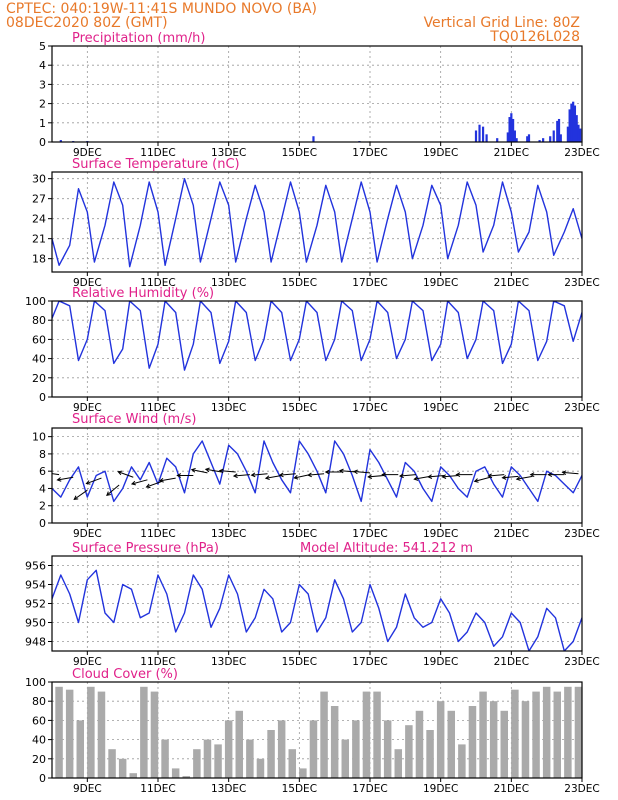 This screenshot has height=800, width=618. What do you see at coordinates (511, 408) in the screenshot?
I see `humidity-xtick-label: 21DEC` at bounding box center [511, 408].